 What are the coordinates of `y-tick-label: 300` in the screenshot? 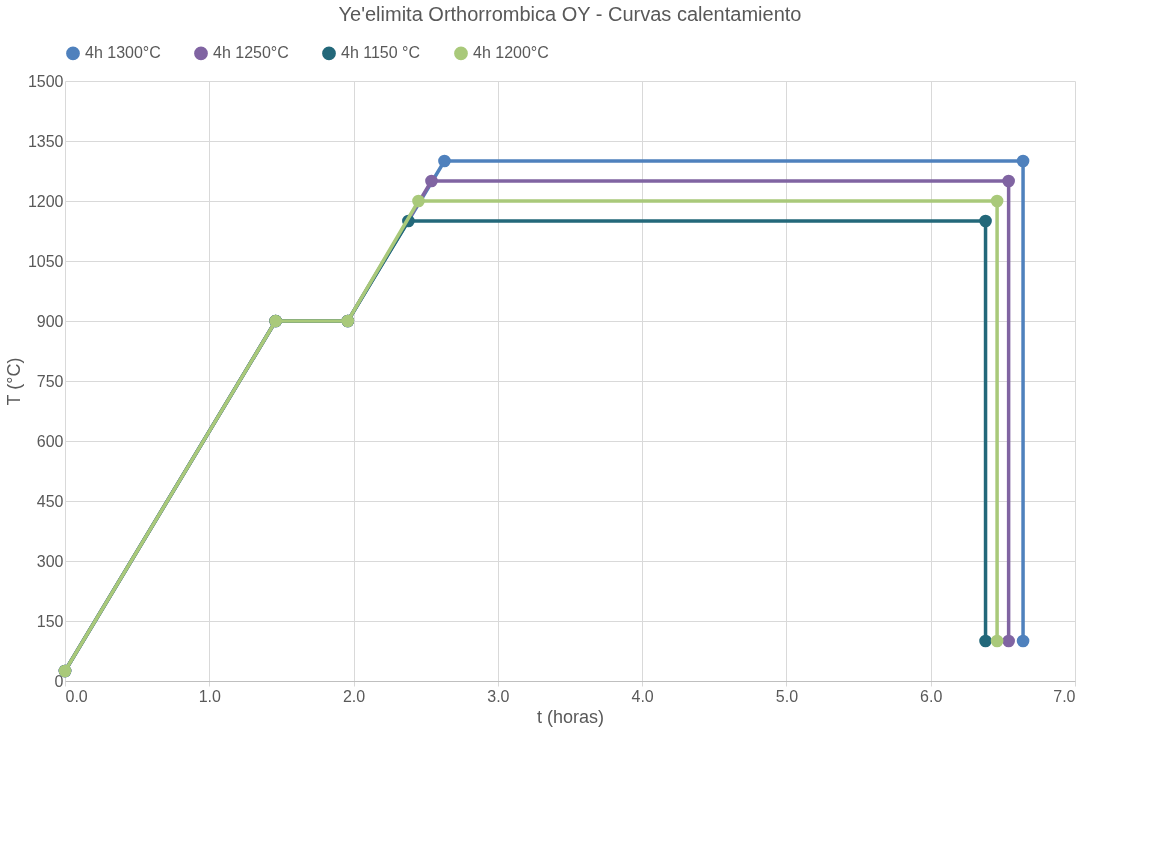 It's located at (50, 561).